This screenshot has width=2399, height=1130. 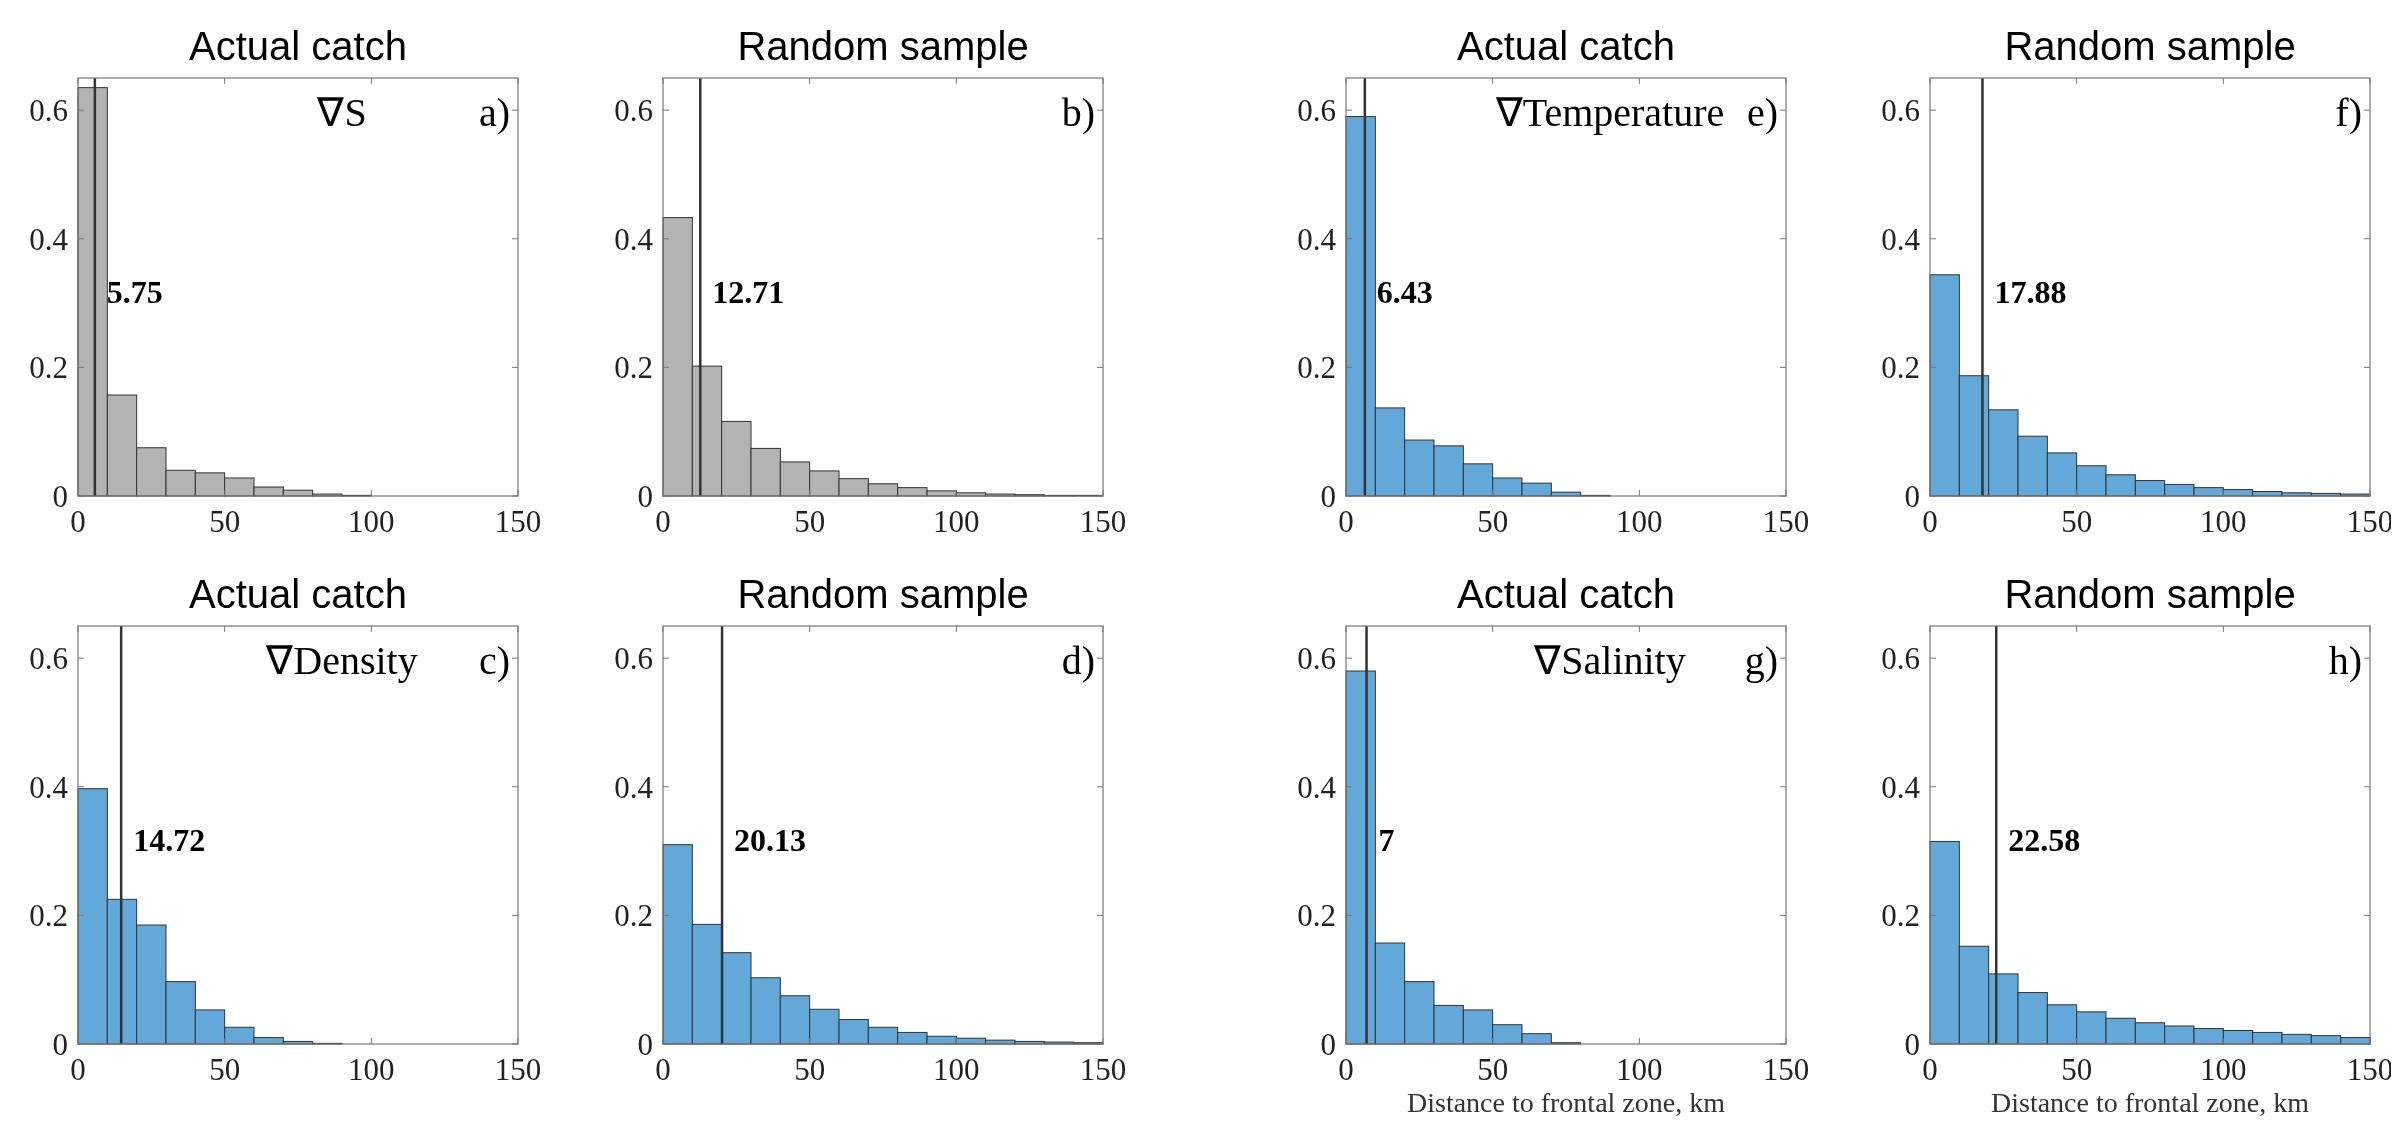 What do you see at coordinates (341, 112) in the screenshot?
I see `annotation: ∇S` at bounding box center [341, 112].